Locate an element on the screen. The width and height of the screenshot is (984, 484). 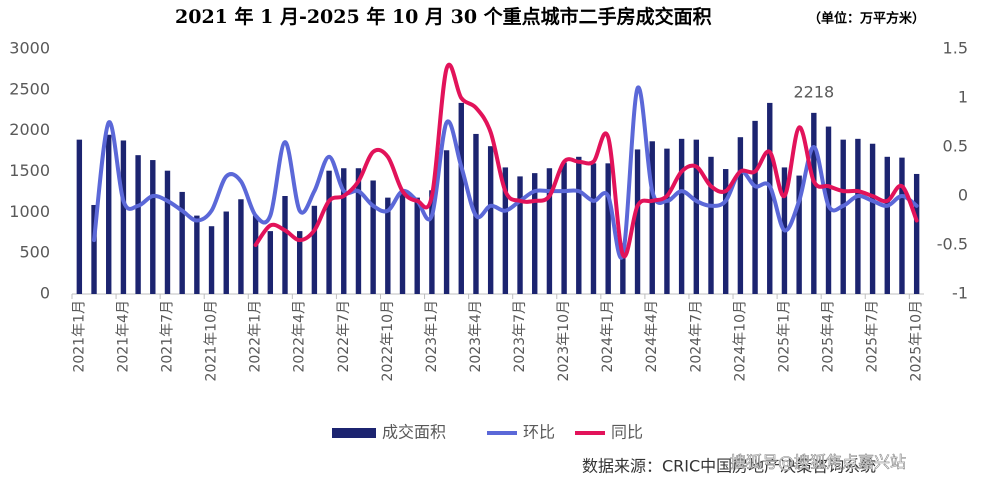
watermark: 搜狐号@搜狐焦点嘉兴站 is located at coordinates (818, 462).